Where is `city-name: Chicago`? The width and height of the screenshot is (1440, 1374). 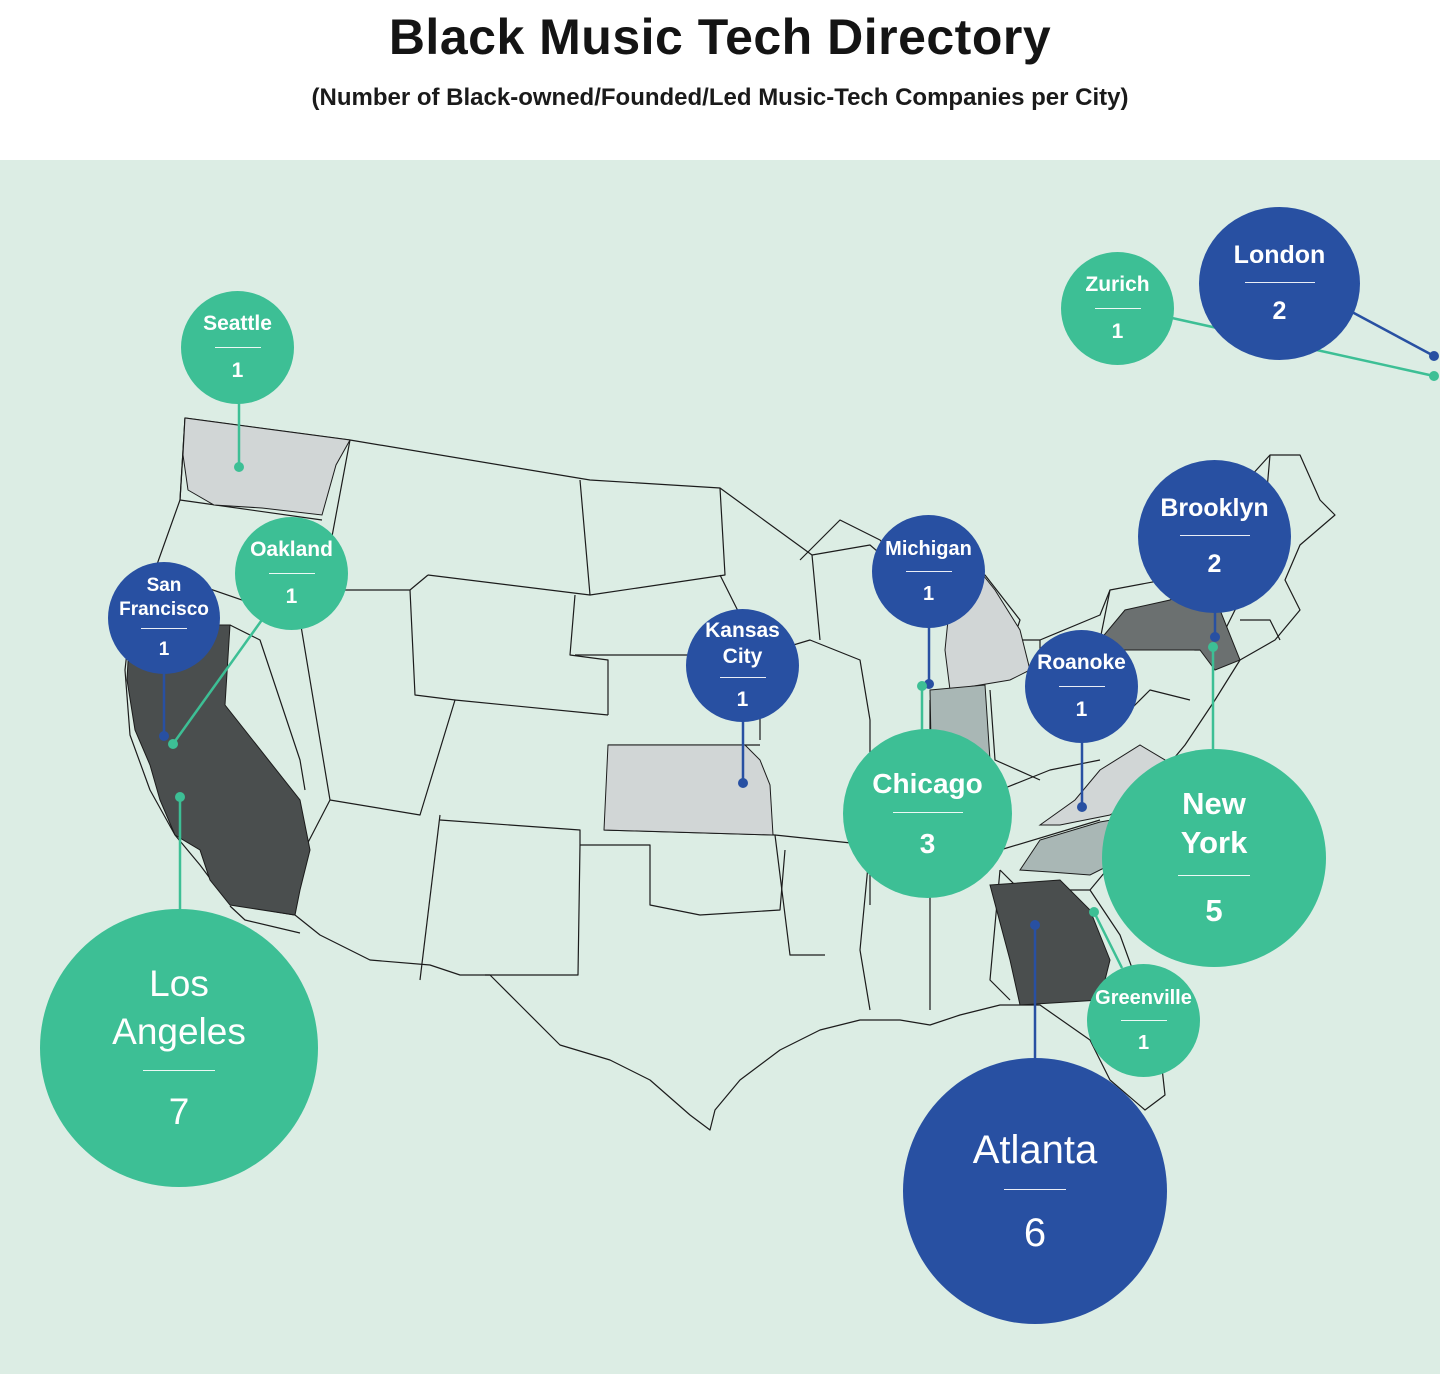 city-name: Chicago is located at coordinates (927, 783).